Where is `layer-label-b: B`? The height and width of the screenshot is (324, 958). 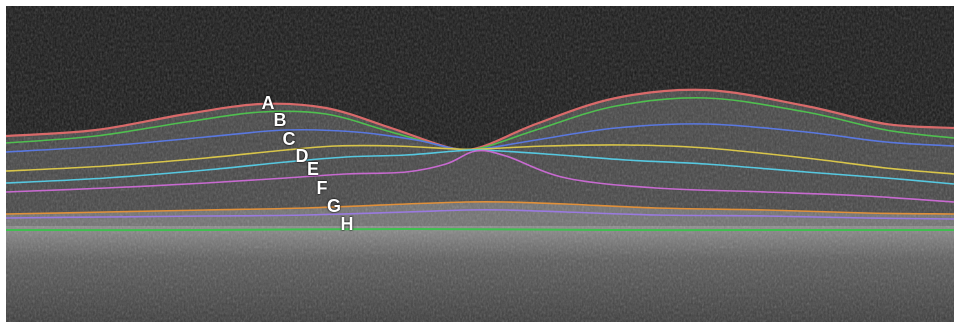
layer-label-b: B is located at coordinates (280, 120).